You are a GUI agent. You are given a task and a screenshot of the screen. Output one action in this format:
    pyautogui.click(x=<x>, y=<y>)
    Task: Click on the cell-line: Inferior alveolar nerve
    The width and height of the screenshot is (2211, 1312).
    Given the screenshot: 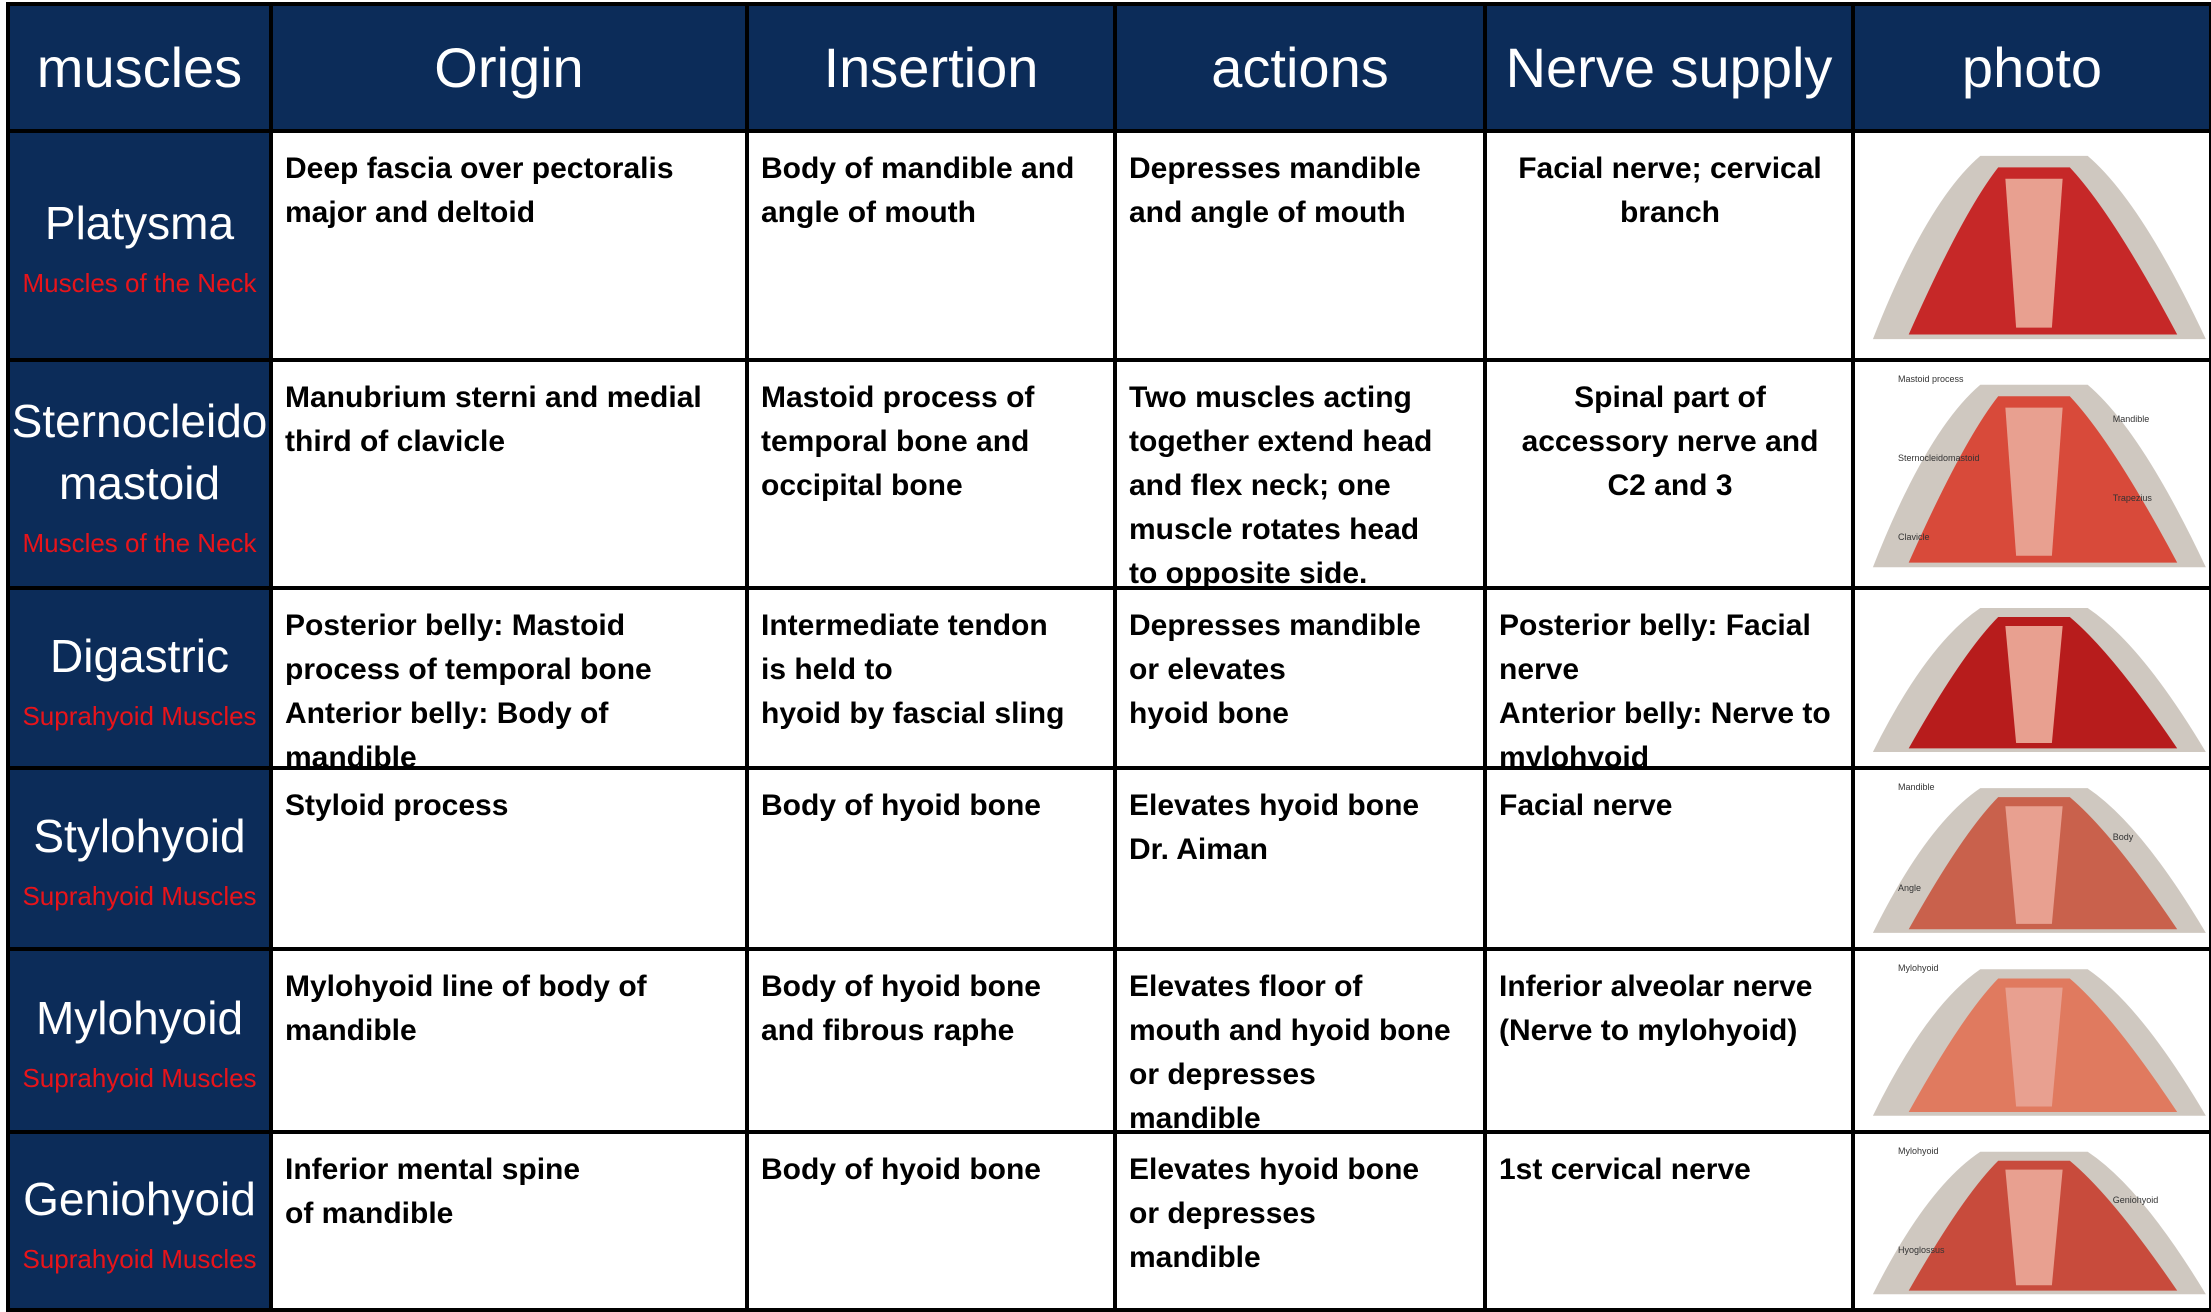 What is the action you would take?
    pyautogui.click(x=1656, y=986)
    